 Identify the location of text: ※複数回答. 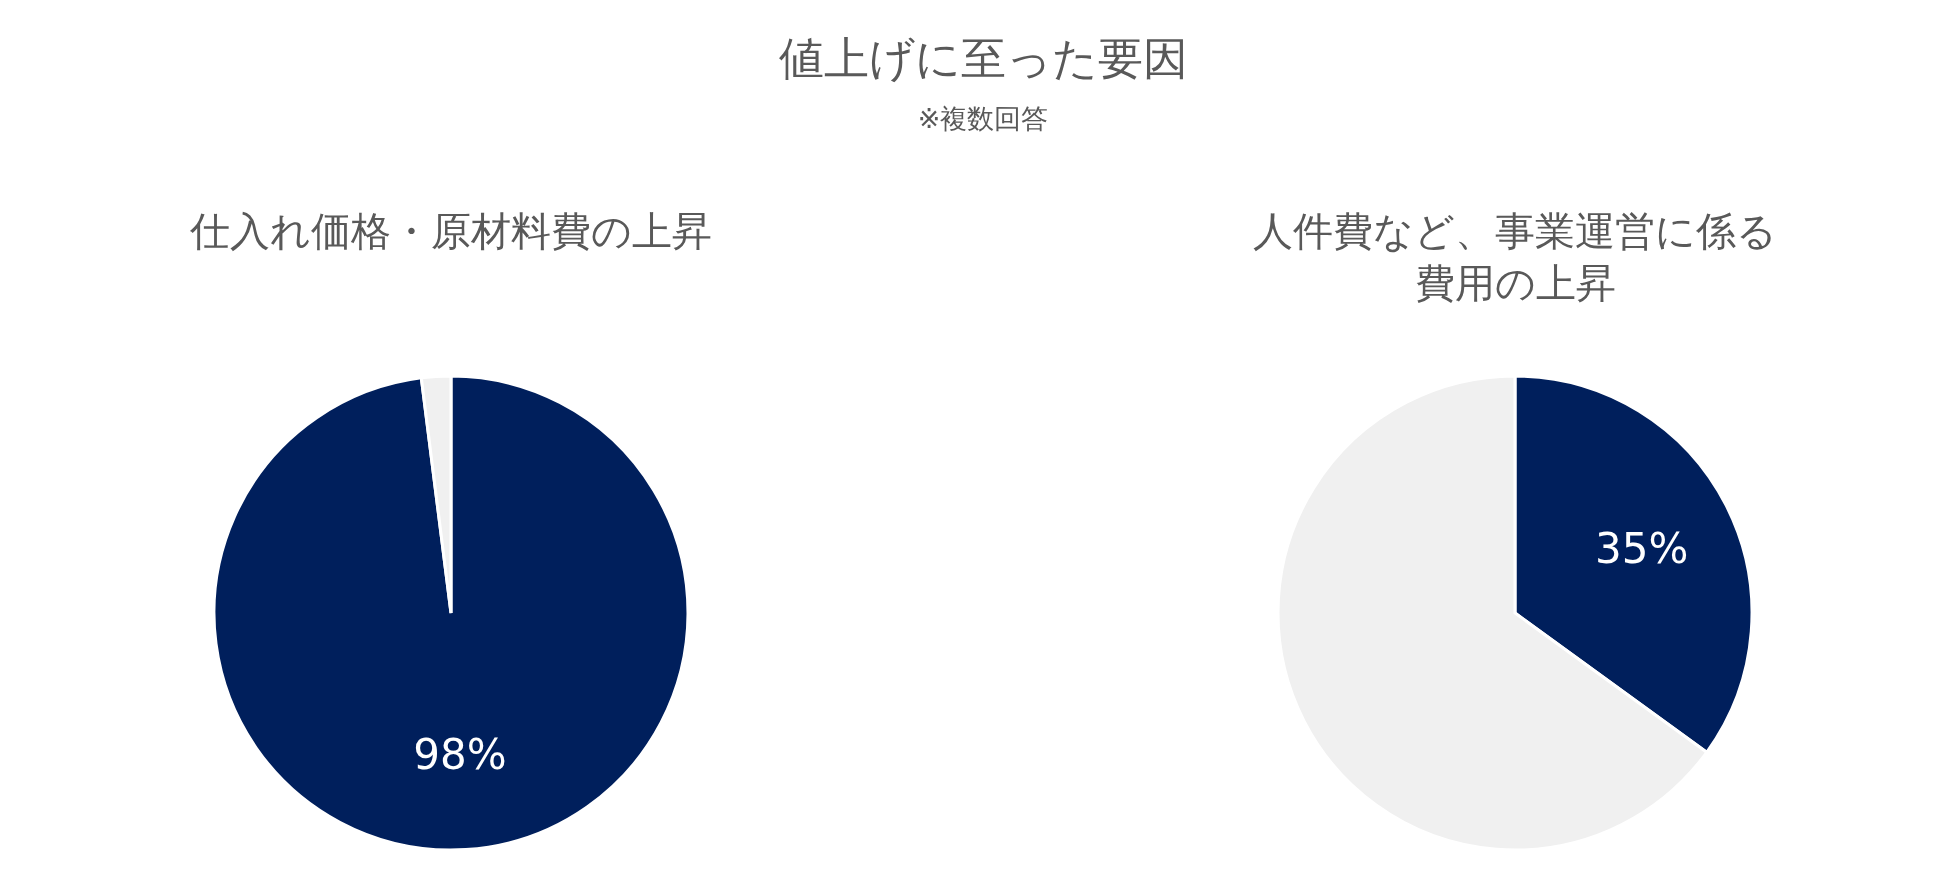
(983, 118).